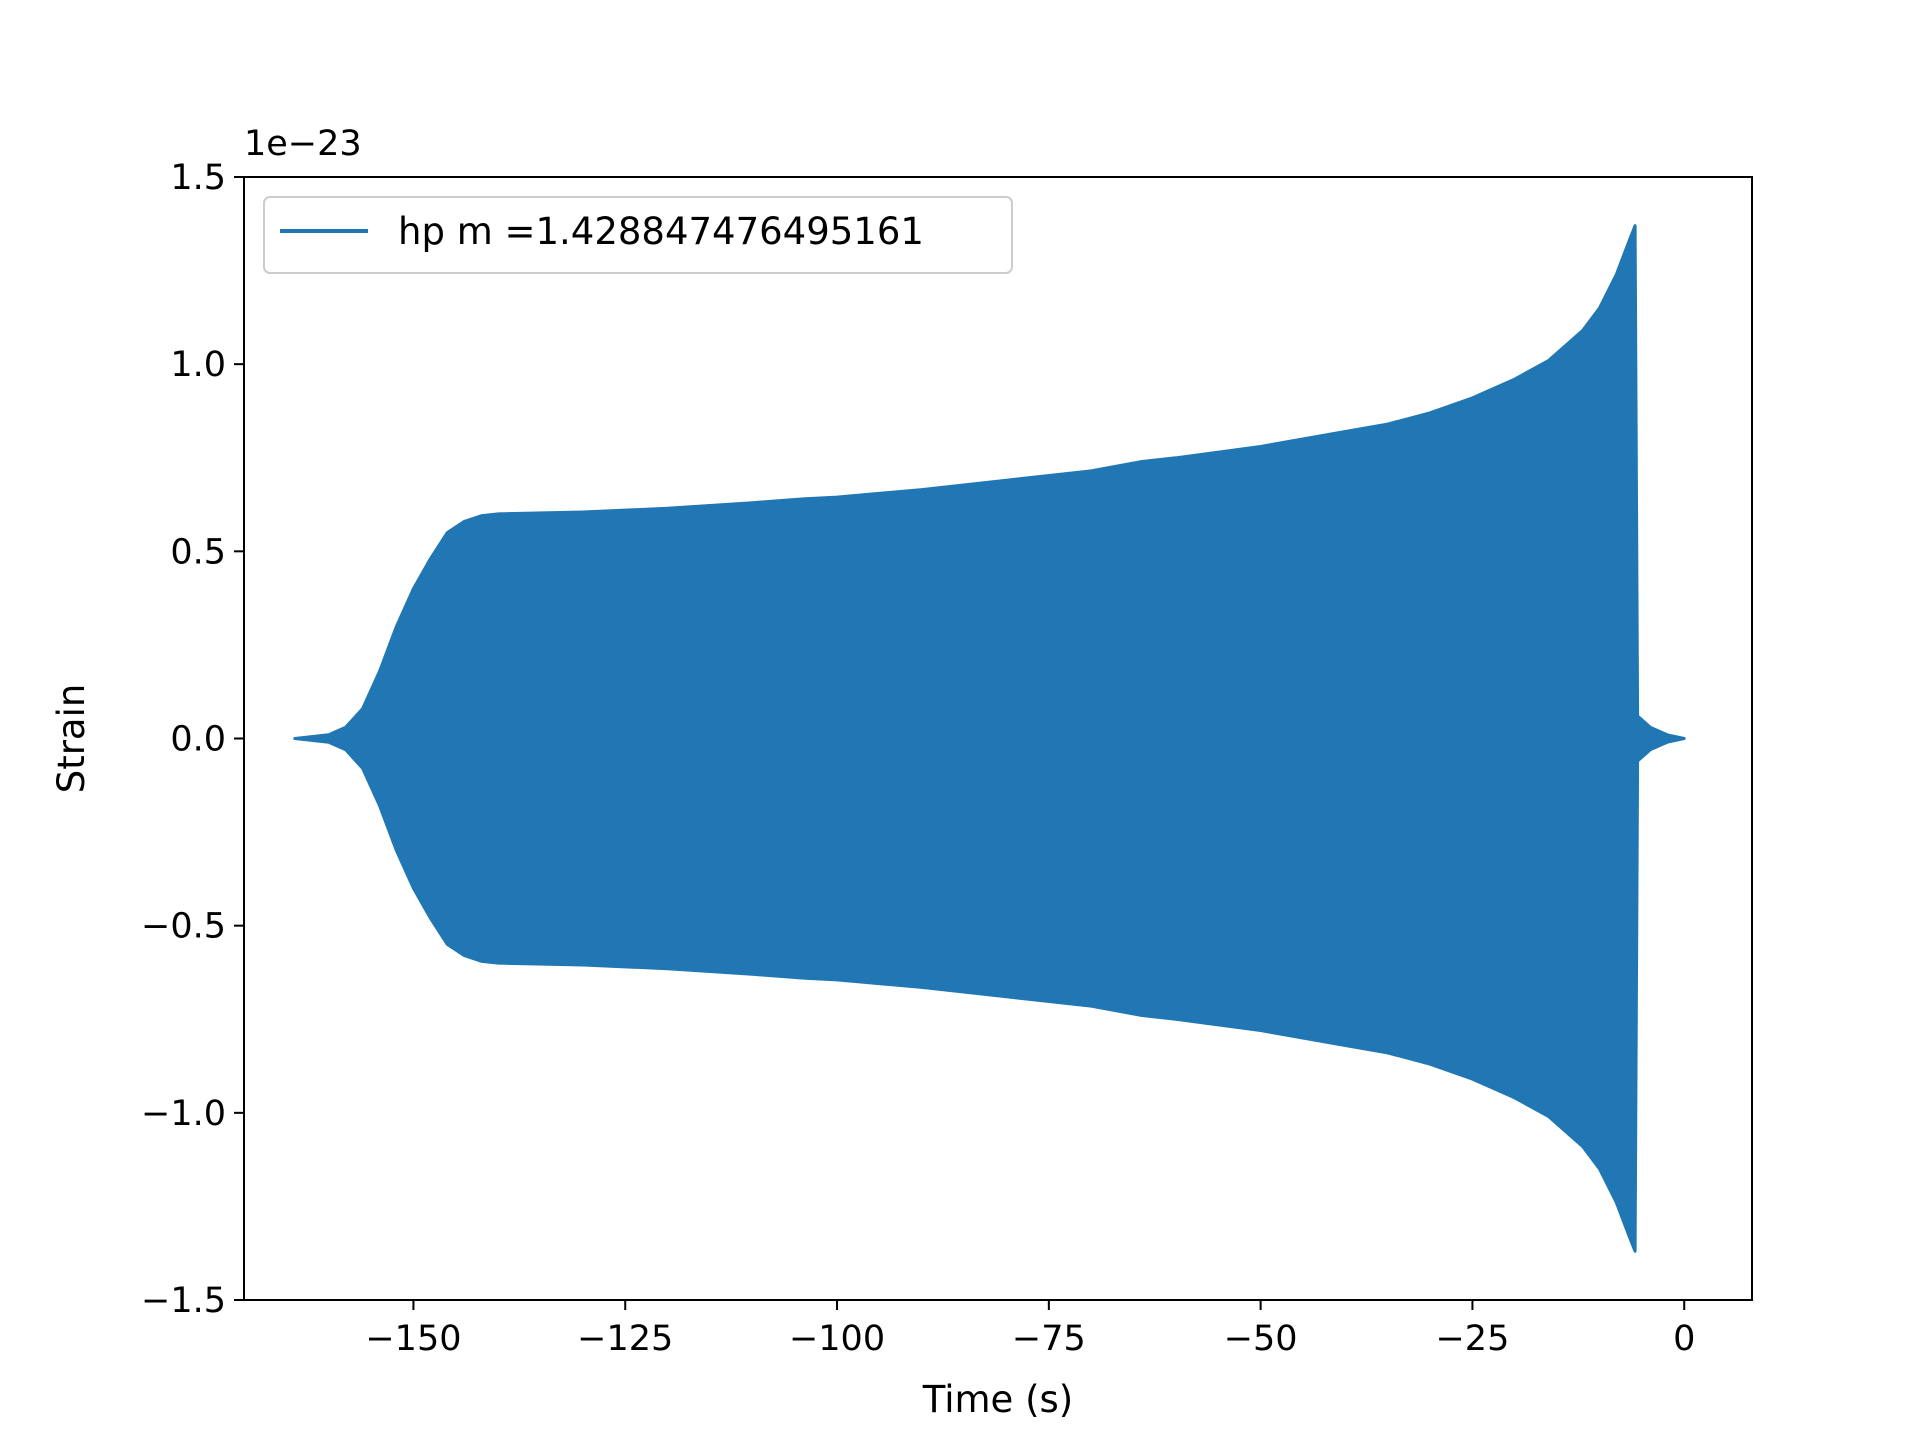 The height and width of the screenshot is (1440, 1920). Describe the element at coordinates (183, 1114) in the screenshot. I see `y-tick-label: −1.0` at that location.